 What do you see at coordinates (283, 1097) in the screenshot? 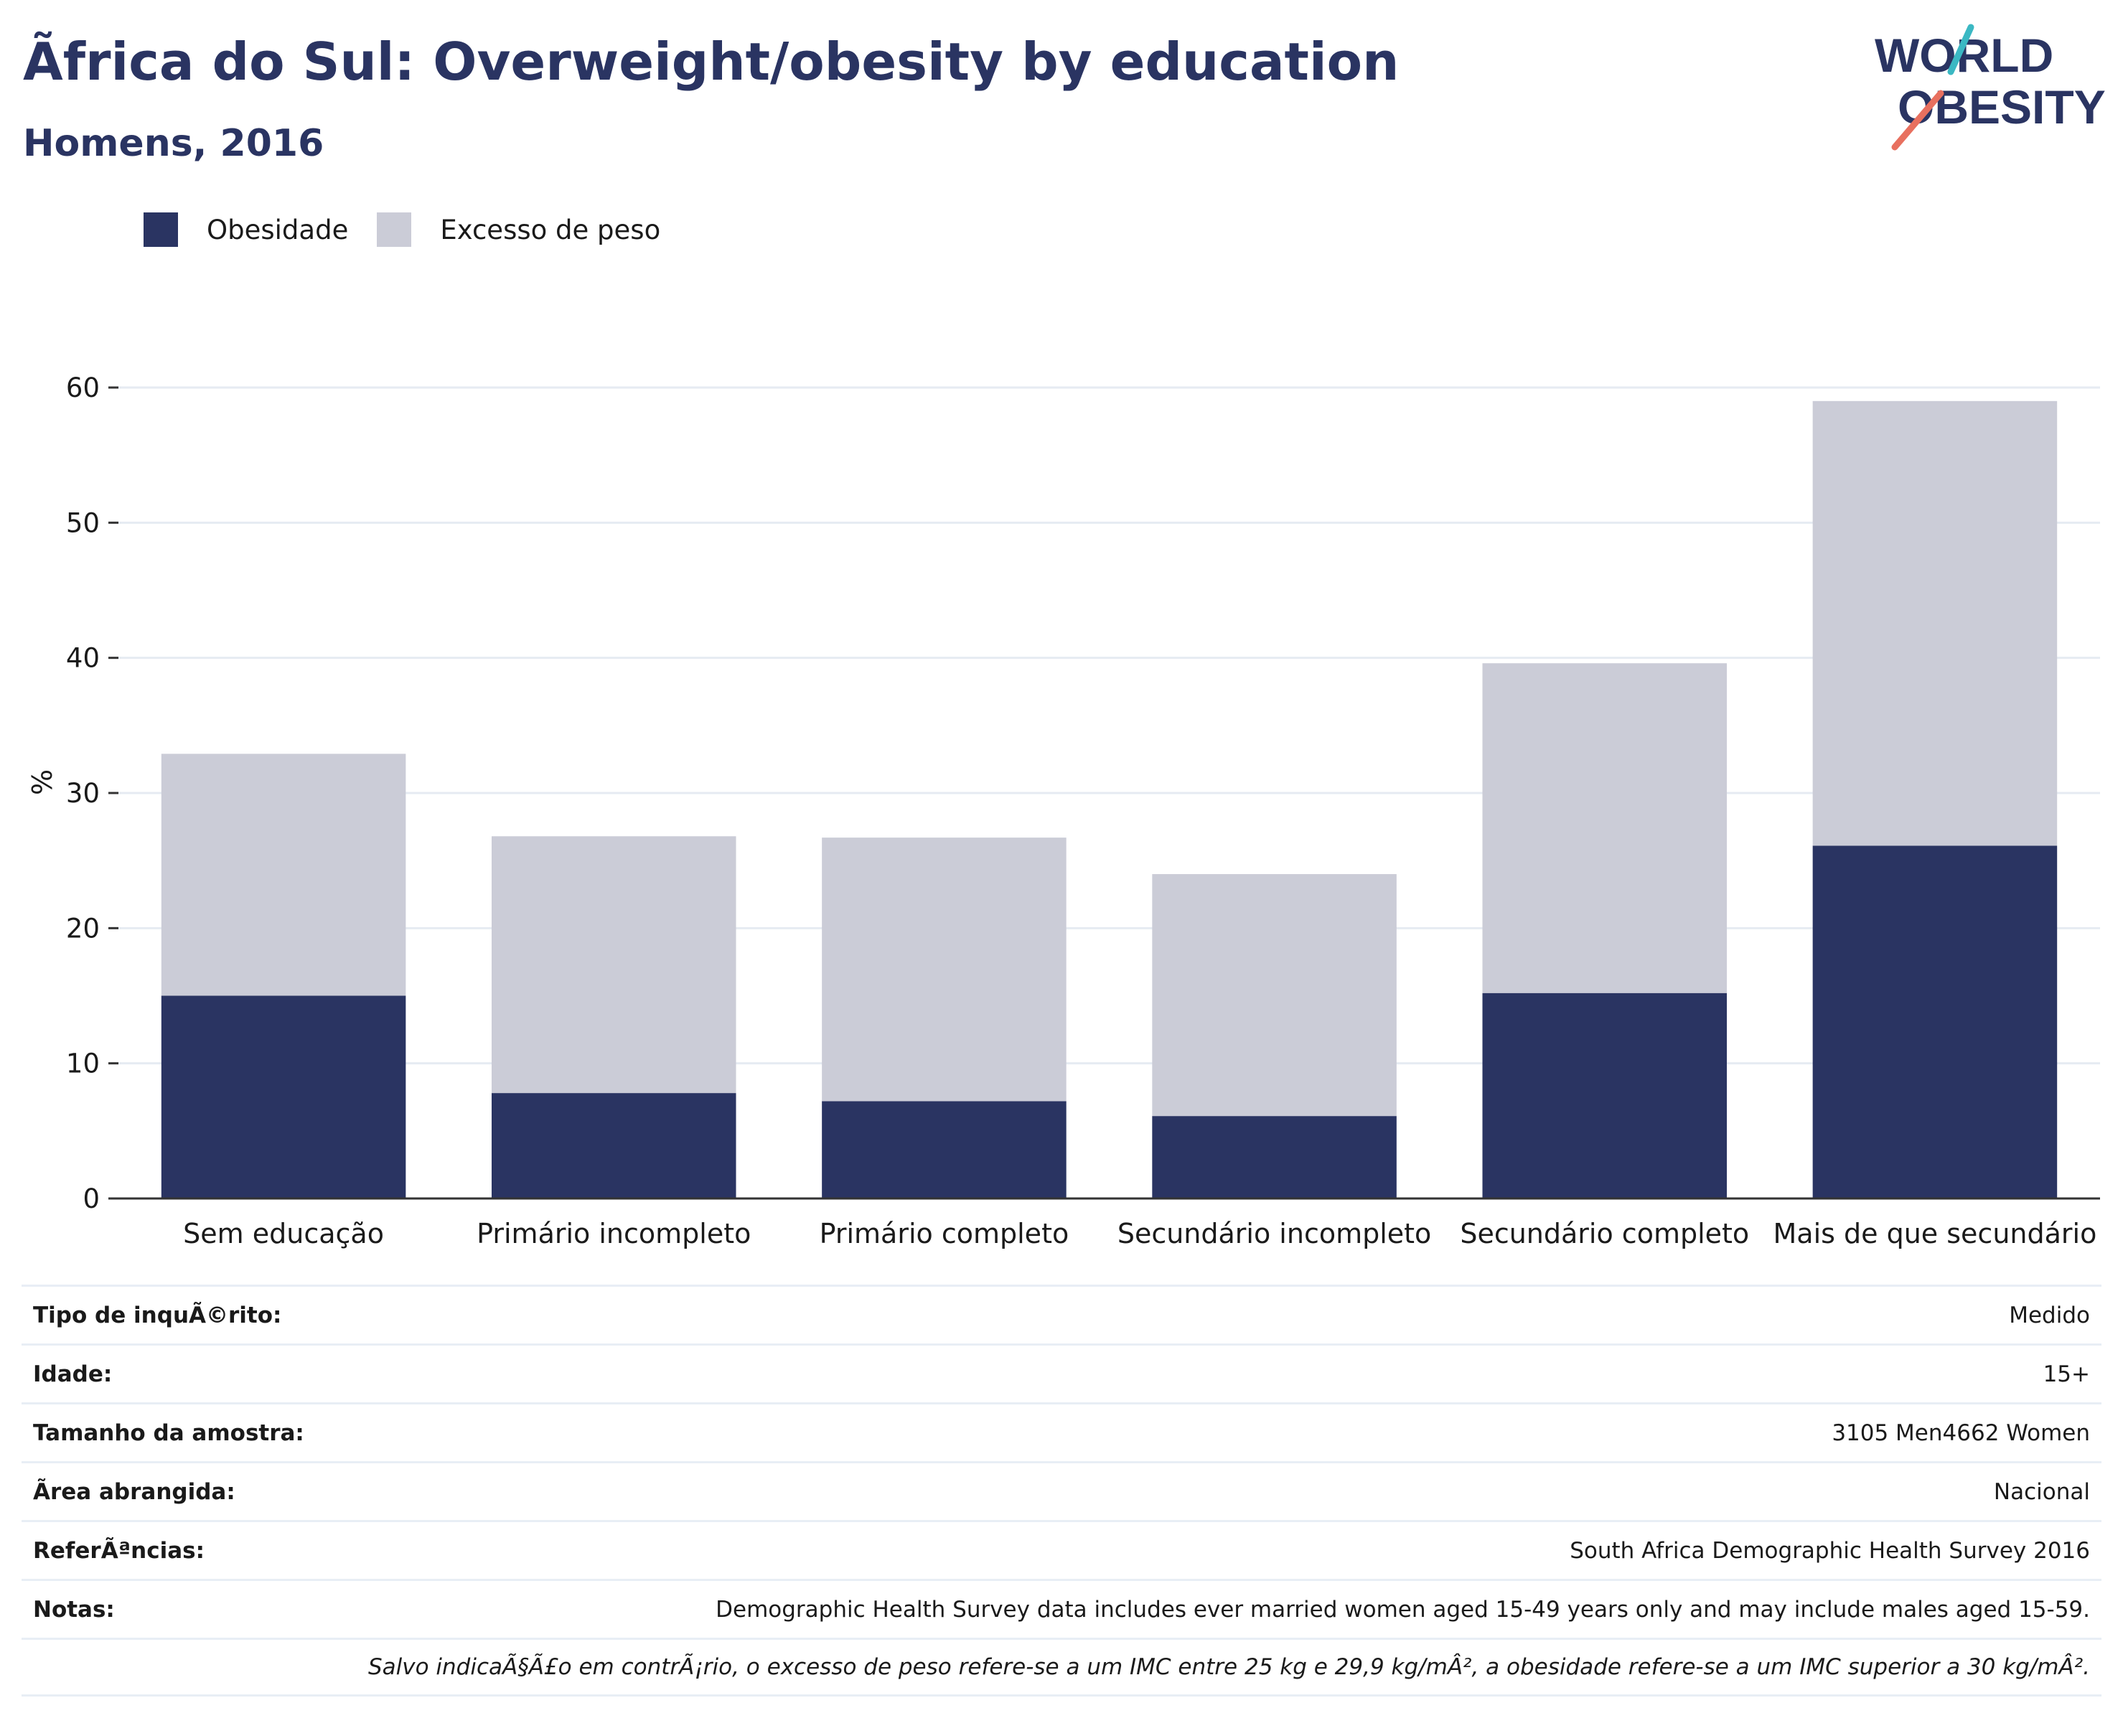
I see `bar-obesidade-sem-educacao` at bounding box center [283, 1097].